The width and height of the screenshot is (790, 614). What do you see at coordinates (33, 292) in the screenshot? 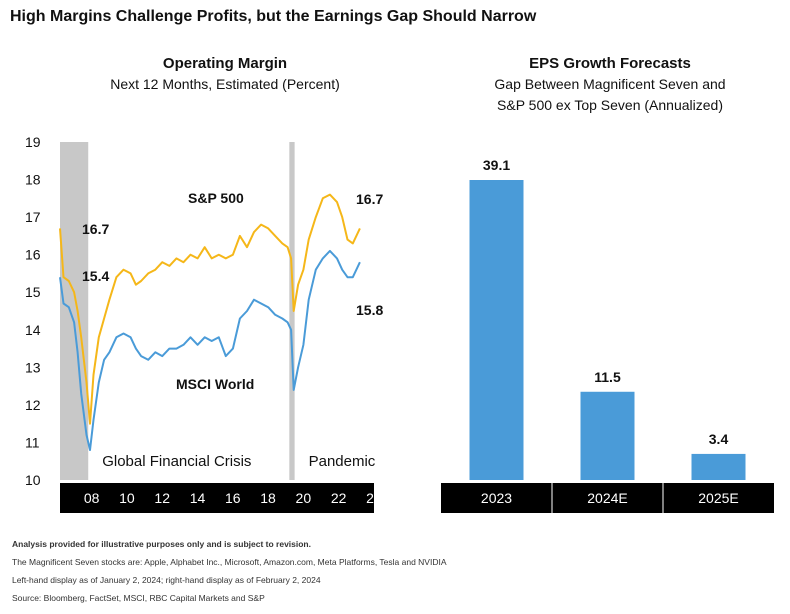
I see `y-tick-label: 15` at bounding box center [33, 292].